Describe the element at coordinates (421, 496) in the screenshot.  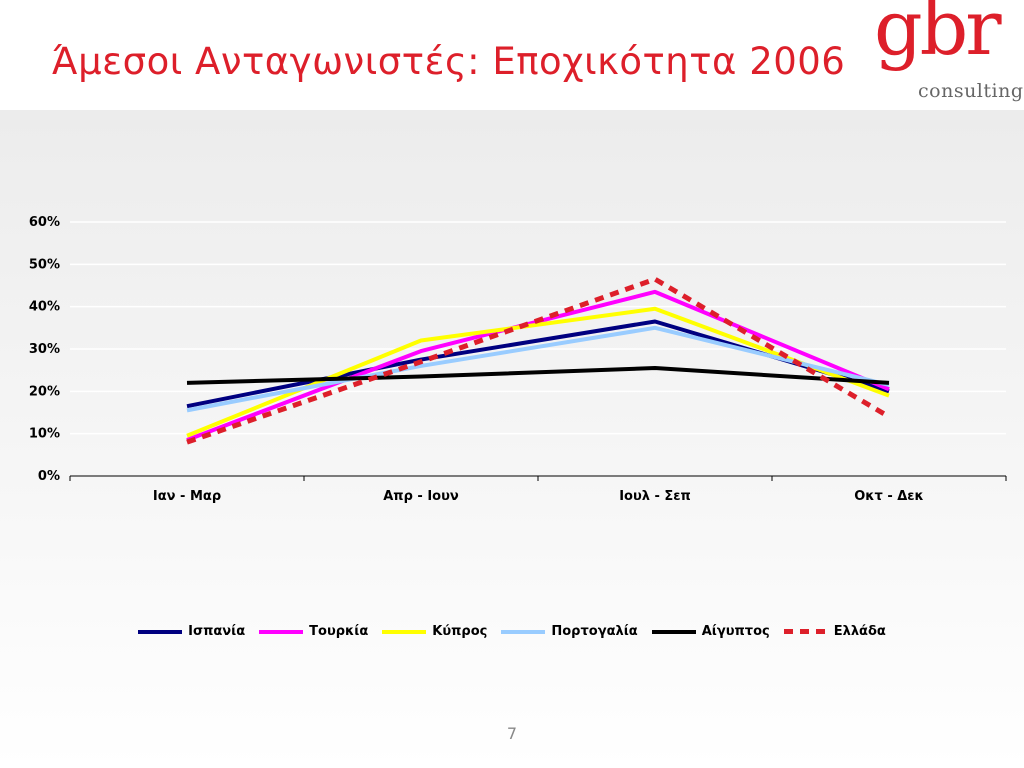
I see `x-tick-label: Απρ - Ιουν` at that location.